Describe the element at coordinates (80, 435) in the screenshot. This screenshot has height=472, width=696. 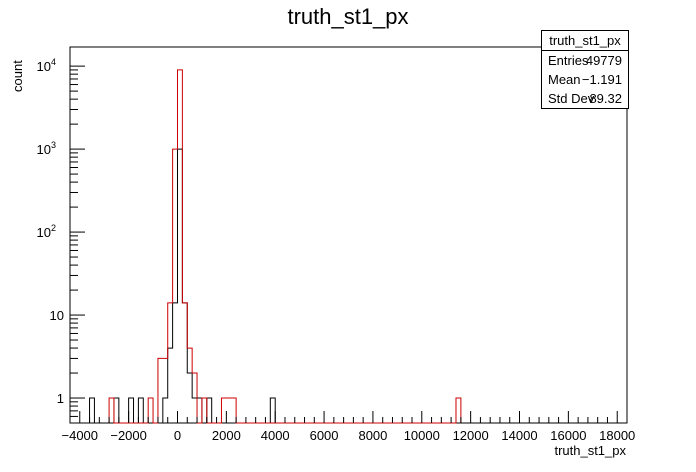
I see `x-tick-label: −4000` at that location.